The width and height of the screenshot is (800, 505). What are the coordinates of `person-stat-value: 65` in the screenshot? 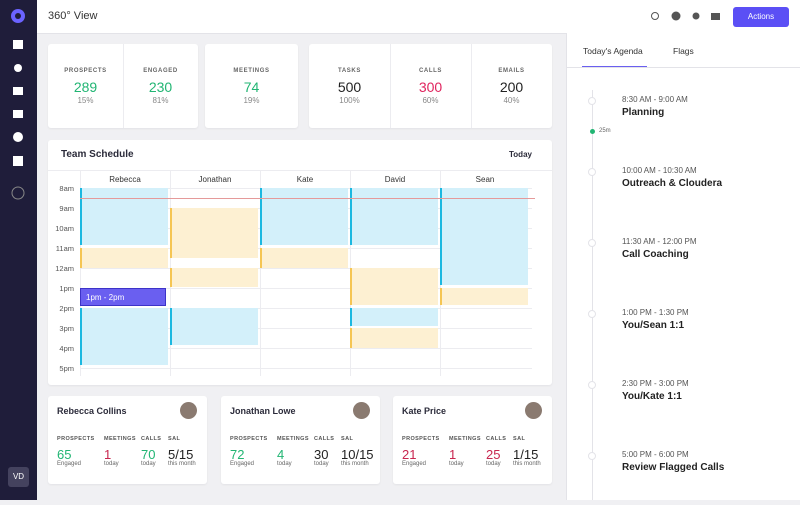 It's located at (64, 454).